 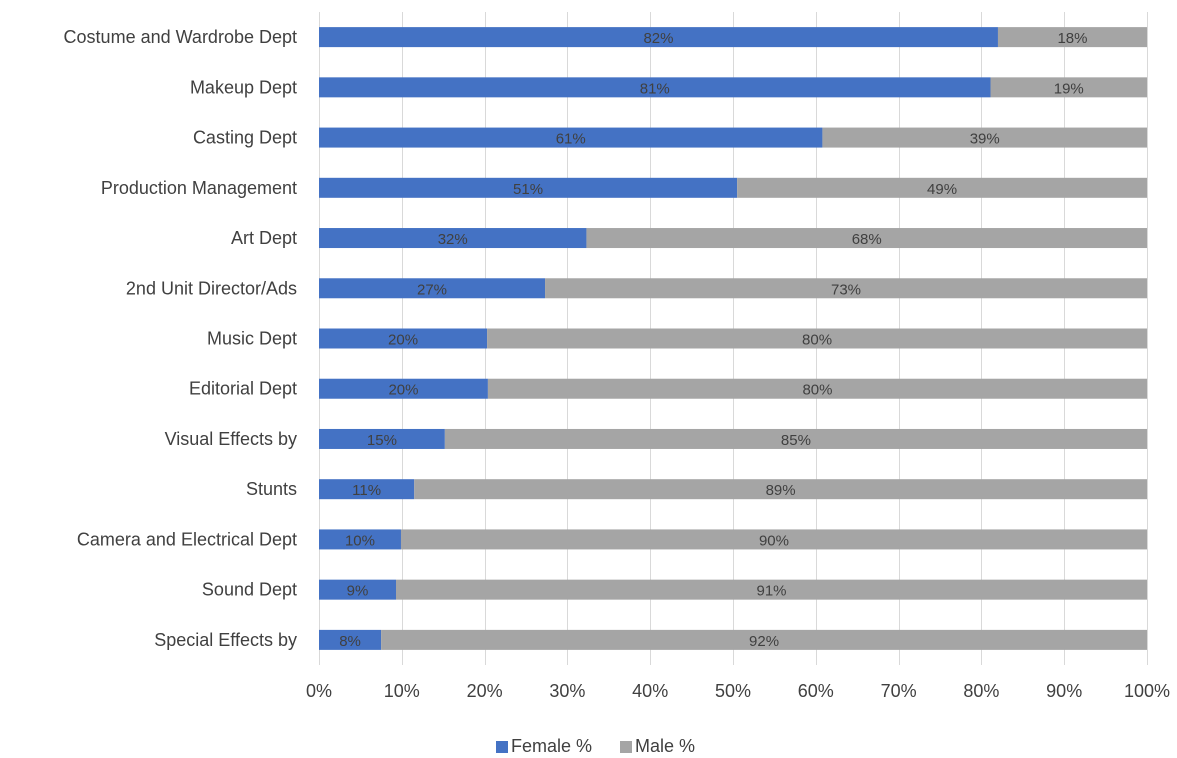 I want to click on category-label: Production Management, so click(x=199, y=188).